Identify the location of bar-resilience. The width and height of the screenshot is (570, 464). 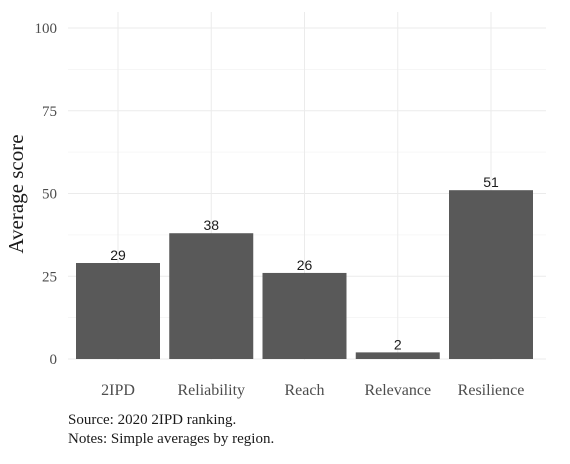
(491, 274).